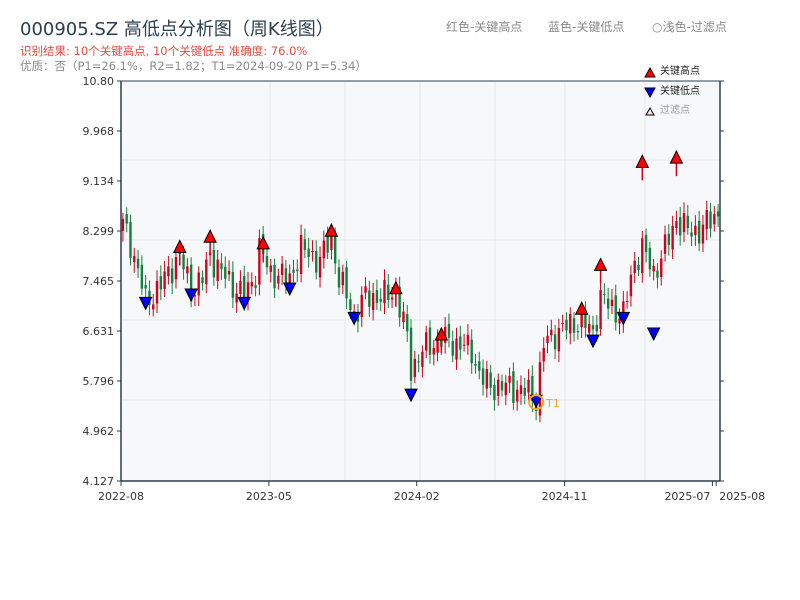 The height and width of the screenshot is (600, 800). What do you see at coordinates (680, 71) in the screenshot?
I see `legend-key-high: 关键高点` at bounding box center [680, 71].